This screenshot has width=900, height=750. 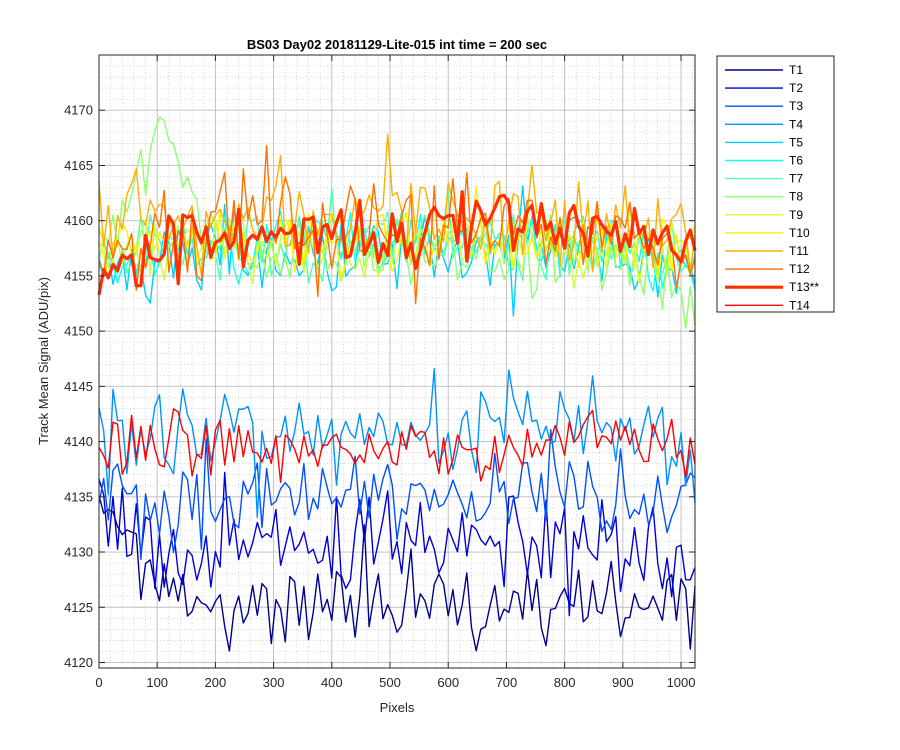 What do you see at coordinates (796, 70) in the screenshot?
I see `legend-label: T1` at bounding box center [796, 70].